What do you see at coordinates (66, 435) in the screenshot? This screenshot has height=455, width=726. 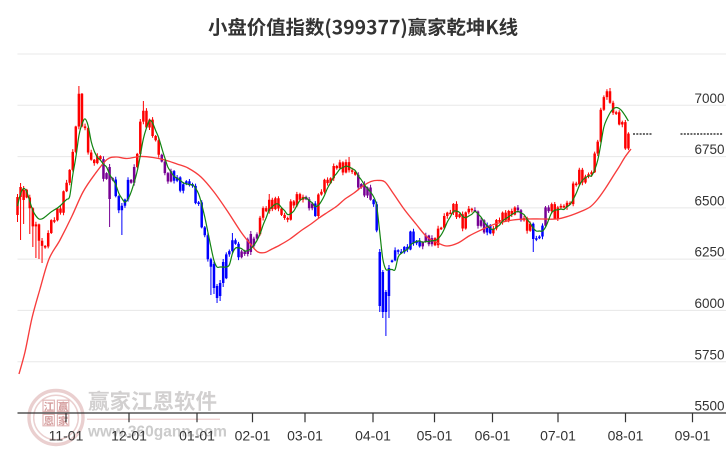 I see `svg-text: 11-01` at bounding box center [66, 435].